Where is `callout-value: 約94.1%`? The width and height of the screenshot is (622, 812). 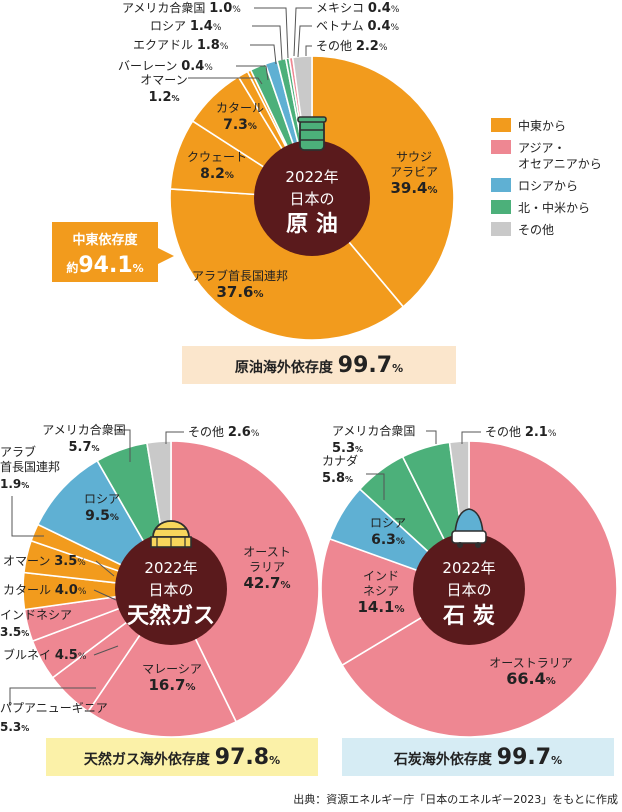 callout-value: 約94.1% is located at coordinates (104, 265).